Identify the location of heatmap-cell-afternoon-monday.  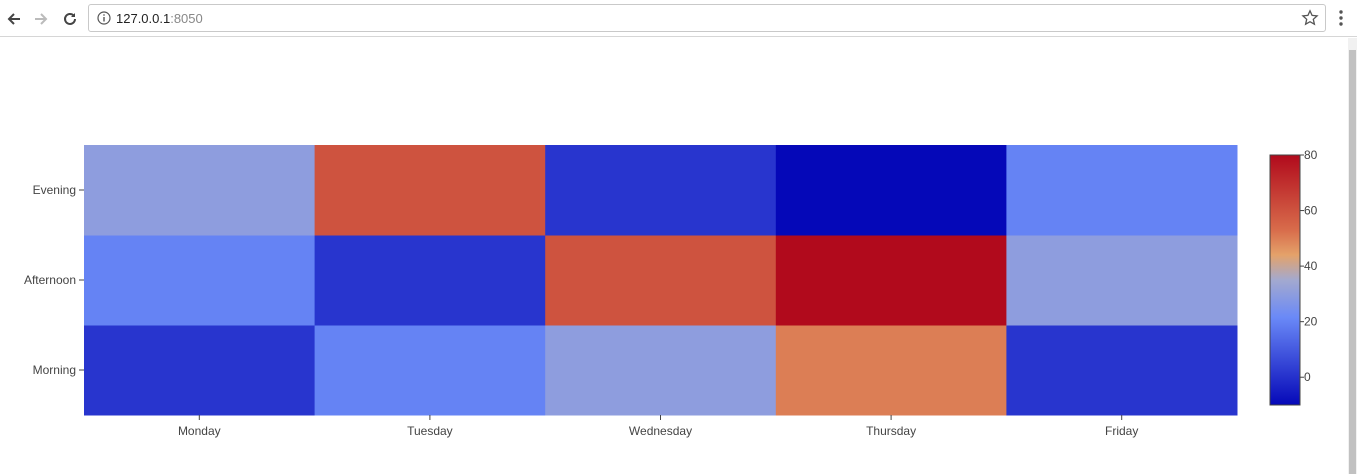
(200, 280).